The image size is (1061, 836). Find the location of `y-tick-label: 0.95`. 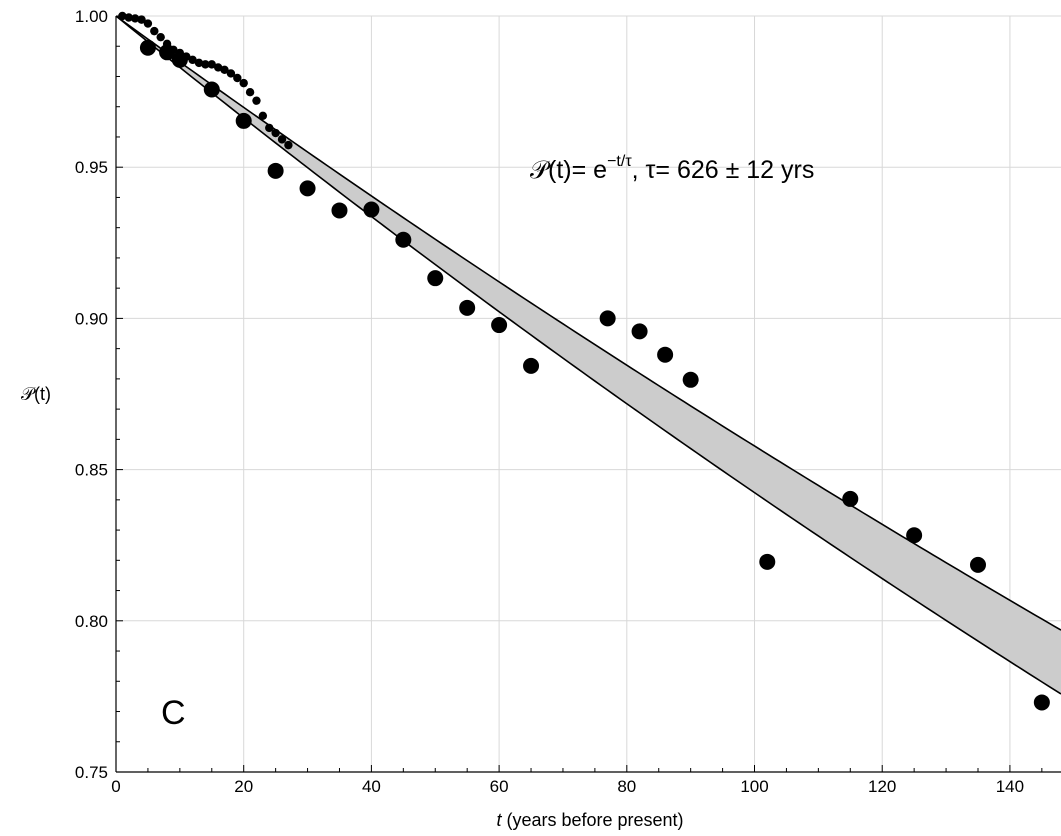

y-tick-label: 0.95 is located at coordinates (91, 167).